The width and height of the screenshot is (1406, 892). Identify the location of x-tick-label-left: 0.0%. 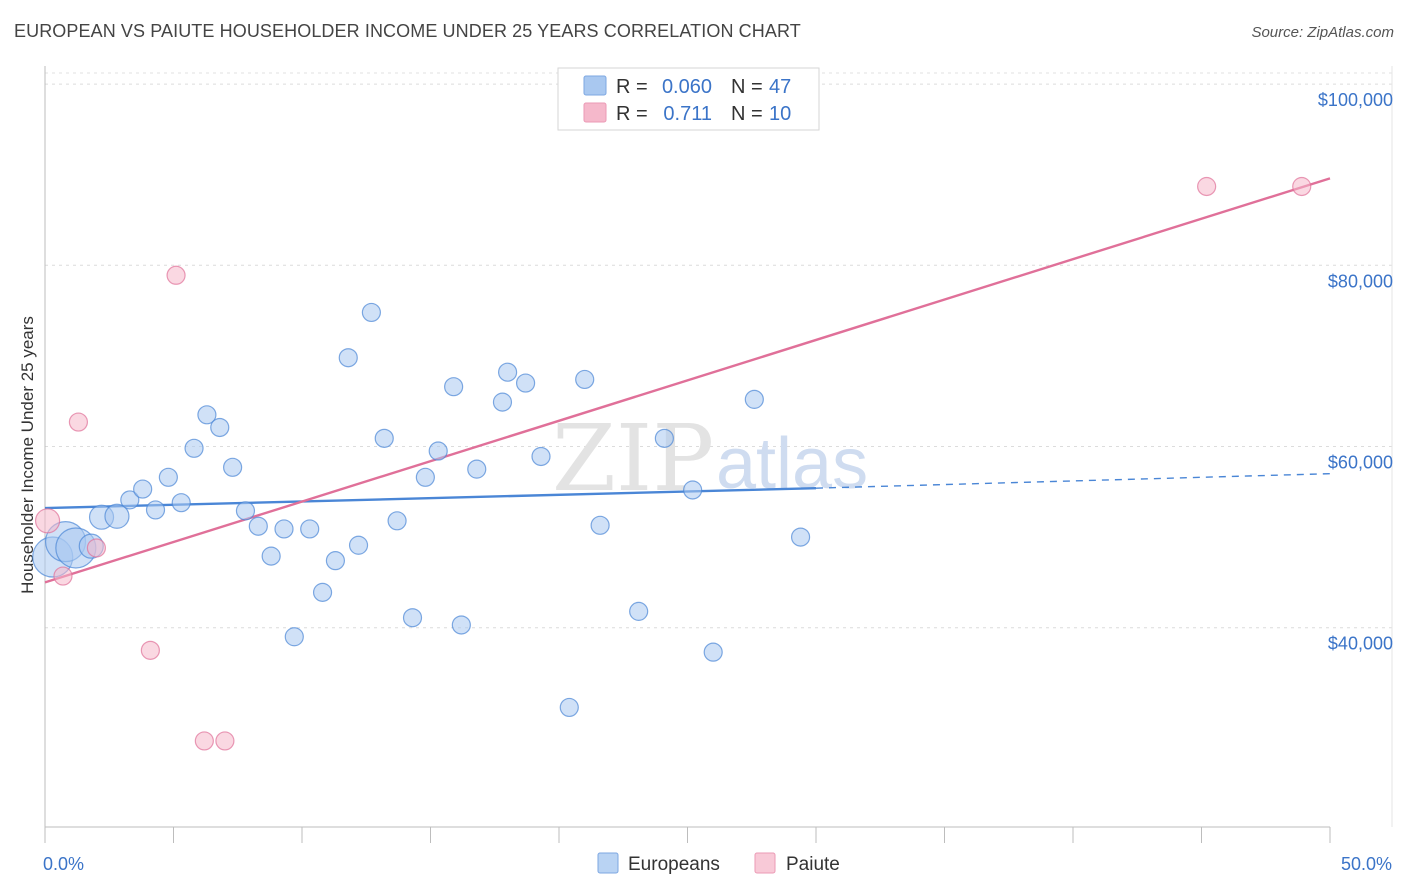
(63, 864).